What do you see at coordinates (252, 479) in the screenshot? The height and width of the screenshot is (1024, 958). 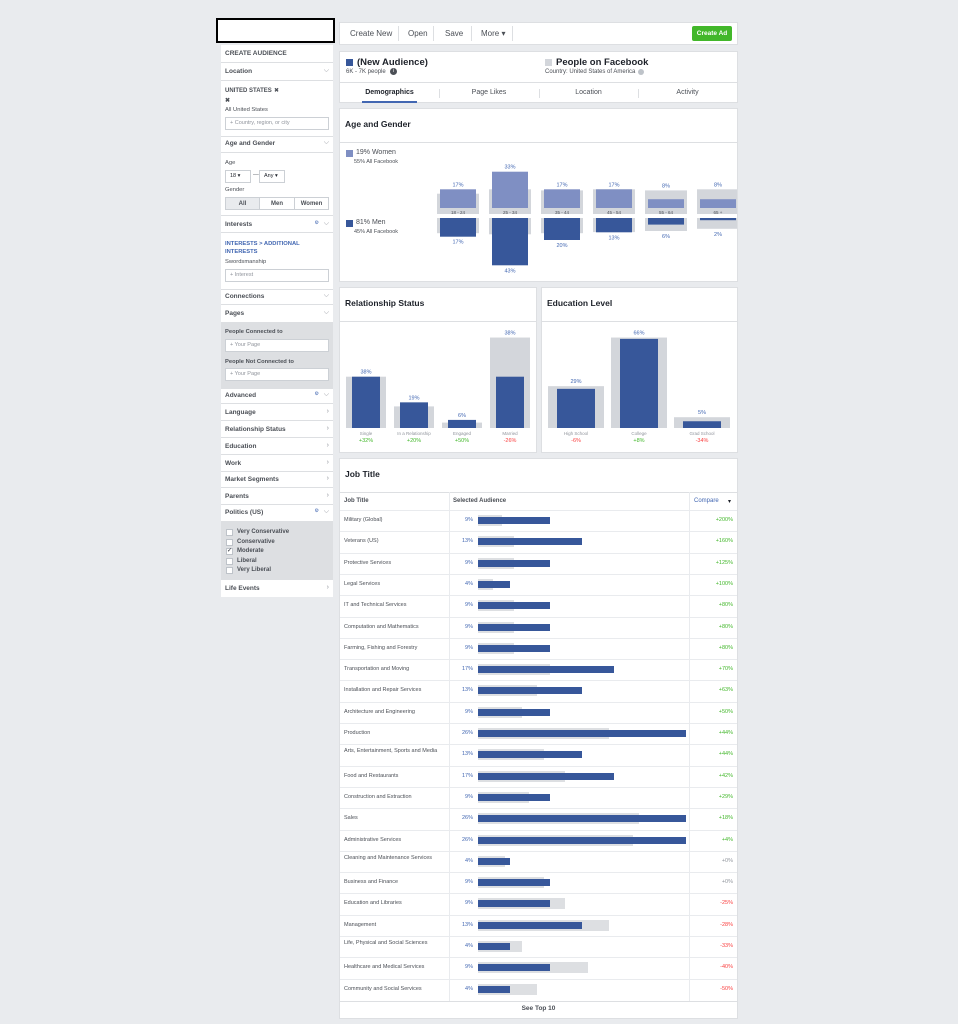 I see `market-segments-header: Market Segments` at bounding box center [252, 479].